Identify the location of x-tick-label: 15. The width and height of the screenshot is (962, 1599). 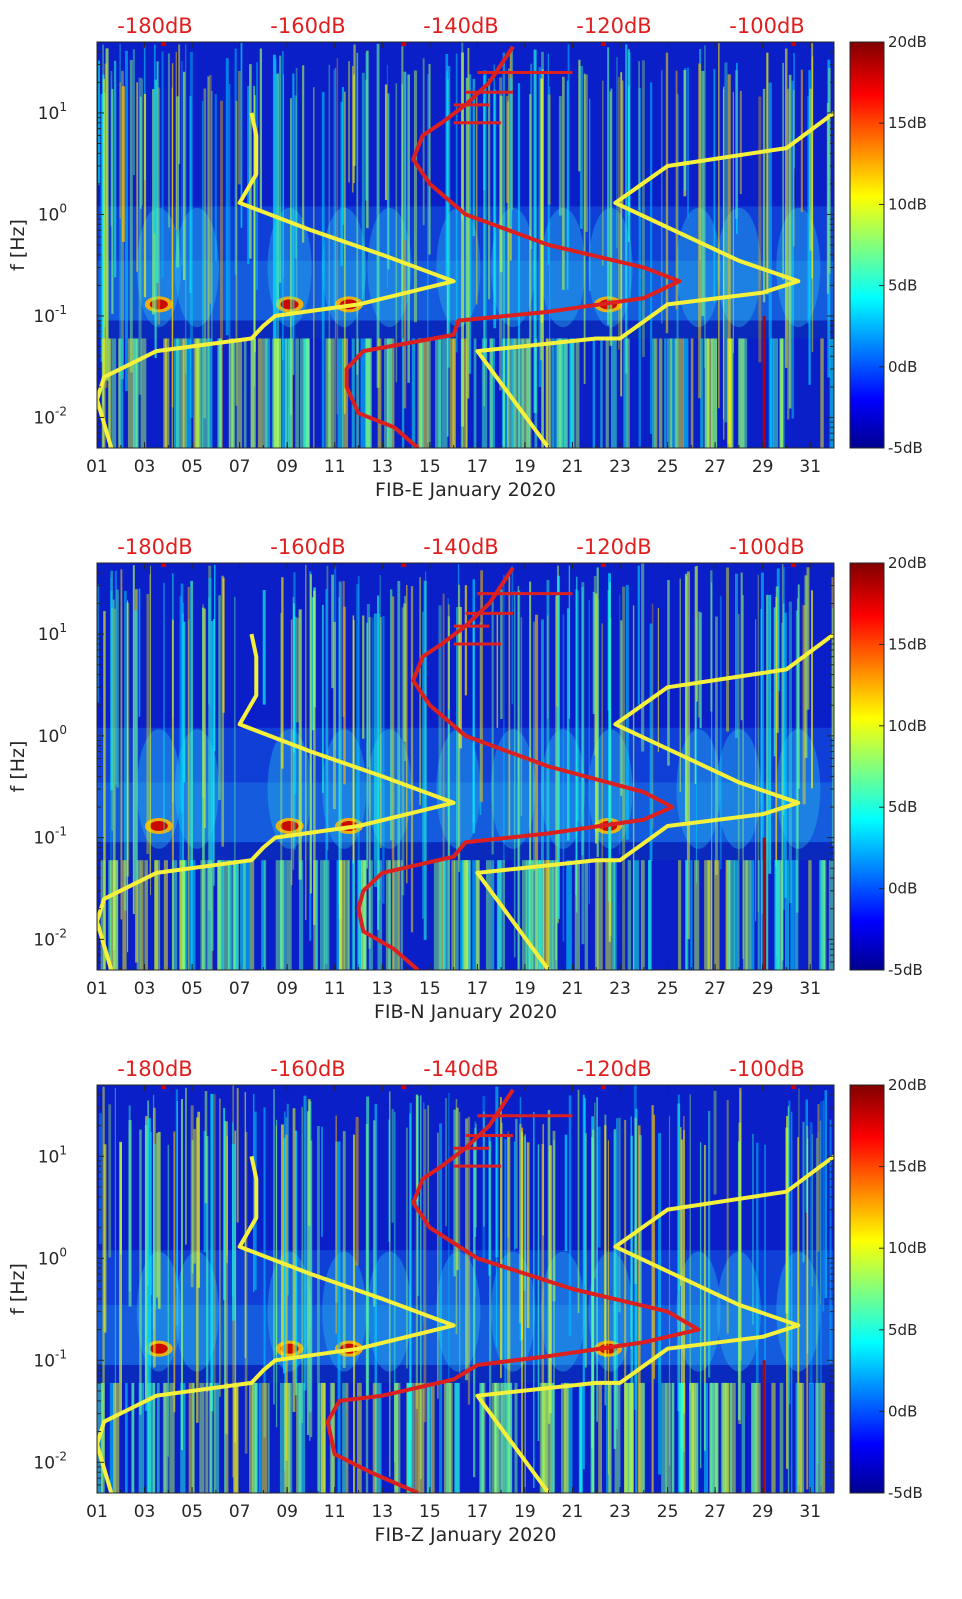
(430, 1512).